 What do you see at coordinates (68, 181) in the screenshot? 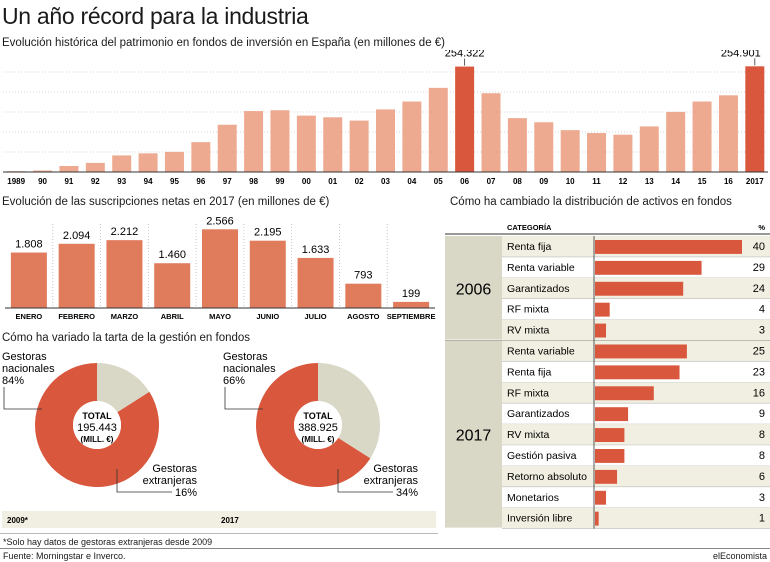
I see `tick-label-91: 91` at bounding box center [68, 181].